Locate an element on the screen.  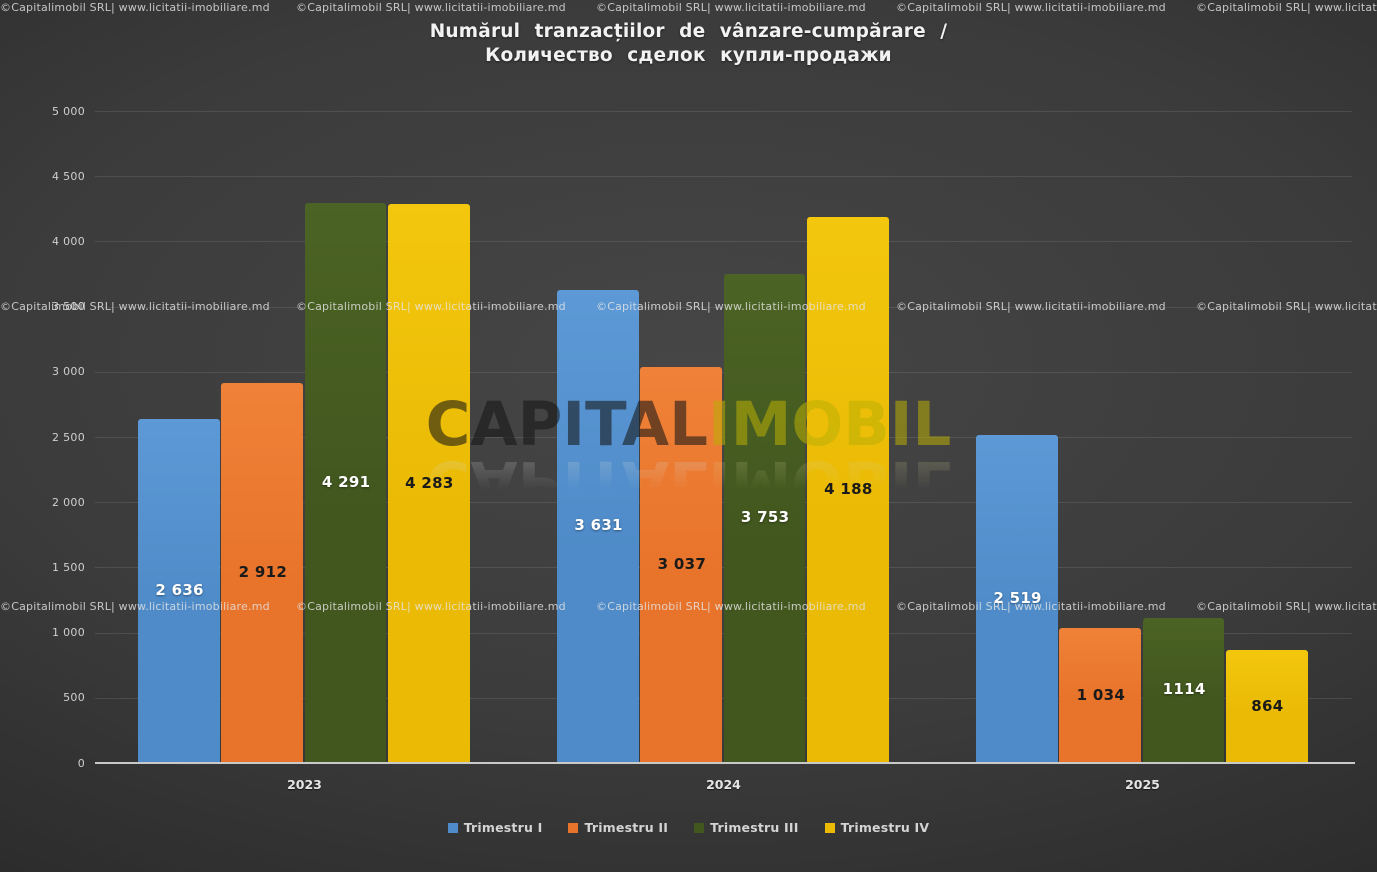
bar-2025-trimestru-i is located at coordinates (1016, 598).